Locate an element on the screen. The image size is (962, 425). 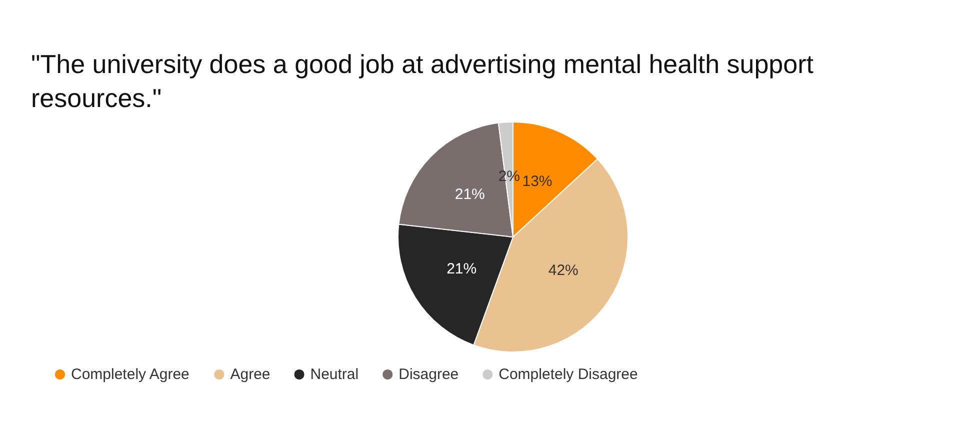
data-label: 13% is located at coordinates (537, 181).